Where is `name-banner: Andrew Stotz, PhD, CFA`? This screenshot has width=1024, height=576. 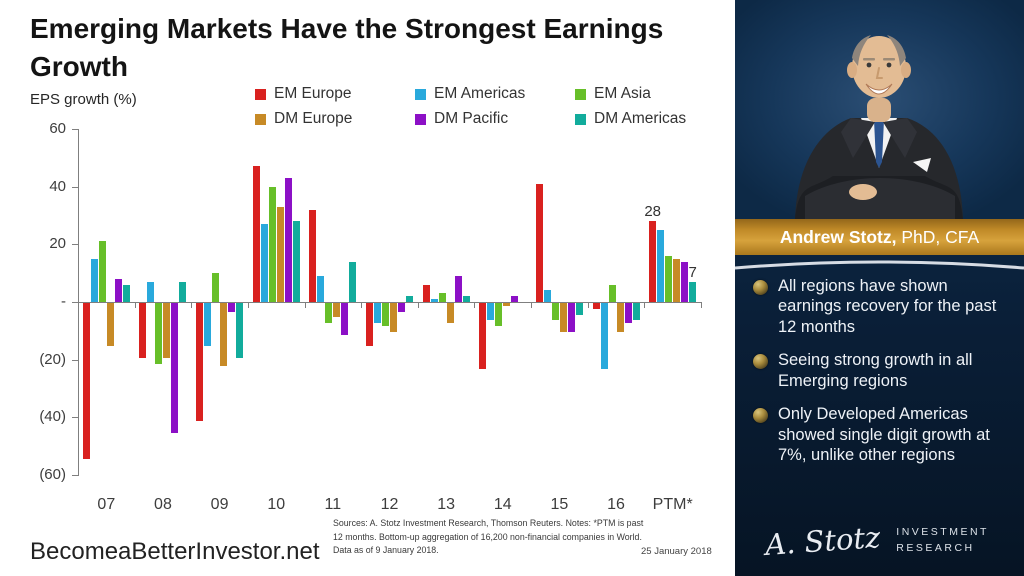
name-banner: Andrew Stotz, PhD, CFA is located at coordinates (879, 237).